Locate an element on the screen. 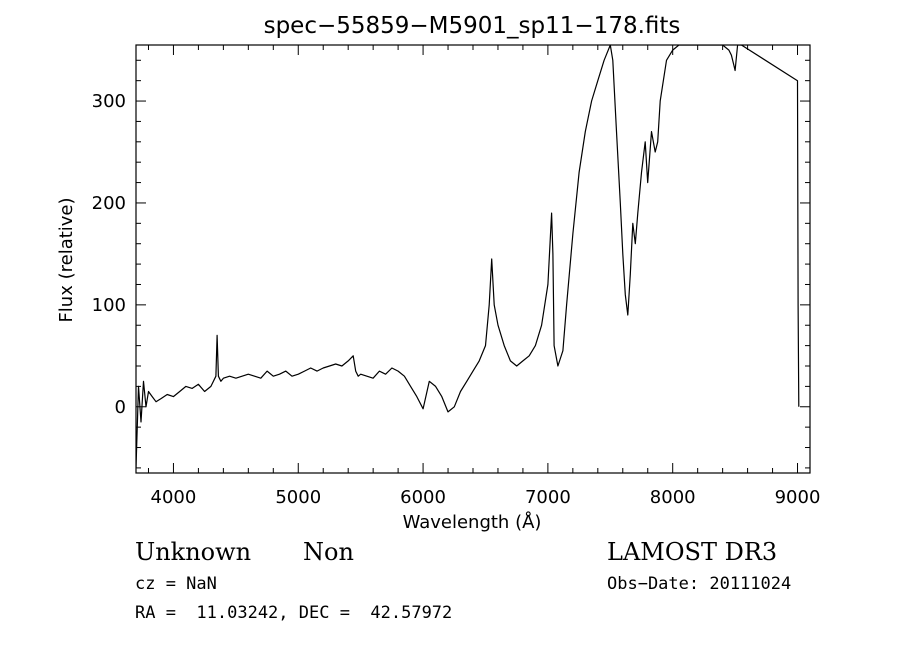 The width and height of the screenshot is (900, 649). redshift-cz: cz = NaN is located at coordinates (176, 584).